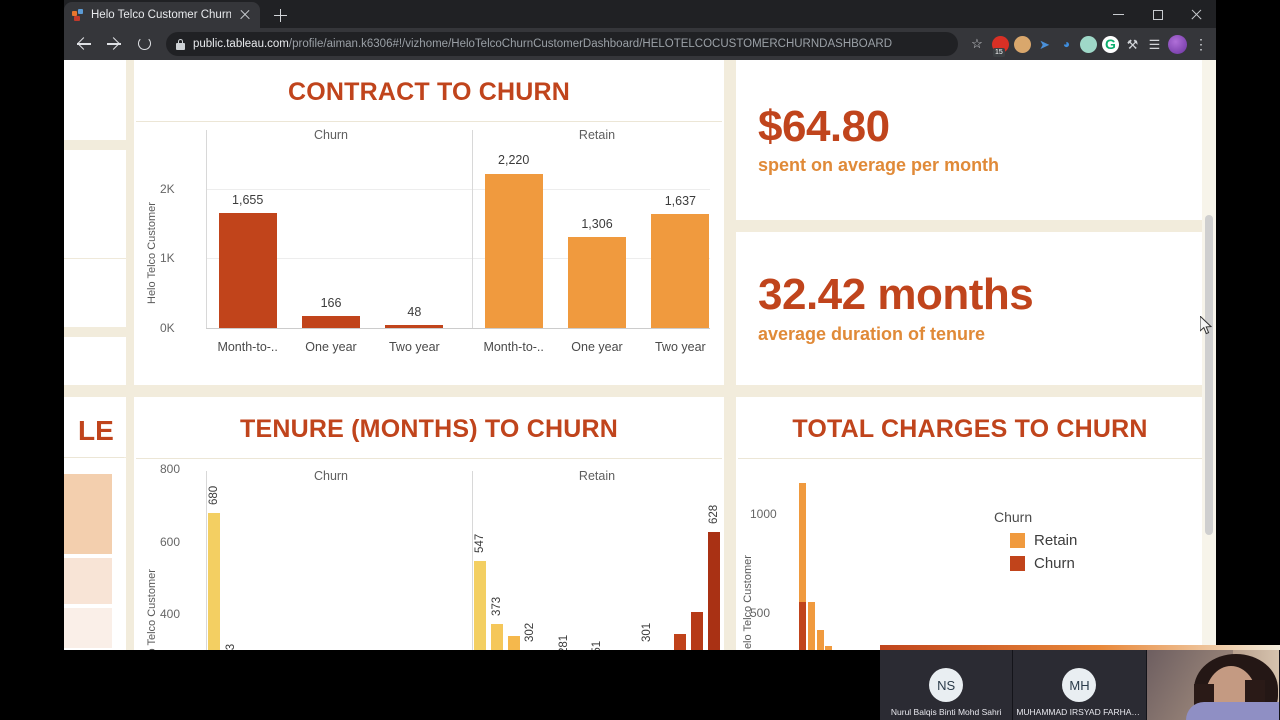 This screenshot has width=1280, height=720. I want to click on contract-y-tick: 1K, so click(167, 258).